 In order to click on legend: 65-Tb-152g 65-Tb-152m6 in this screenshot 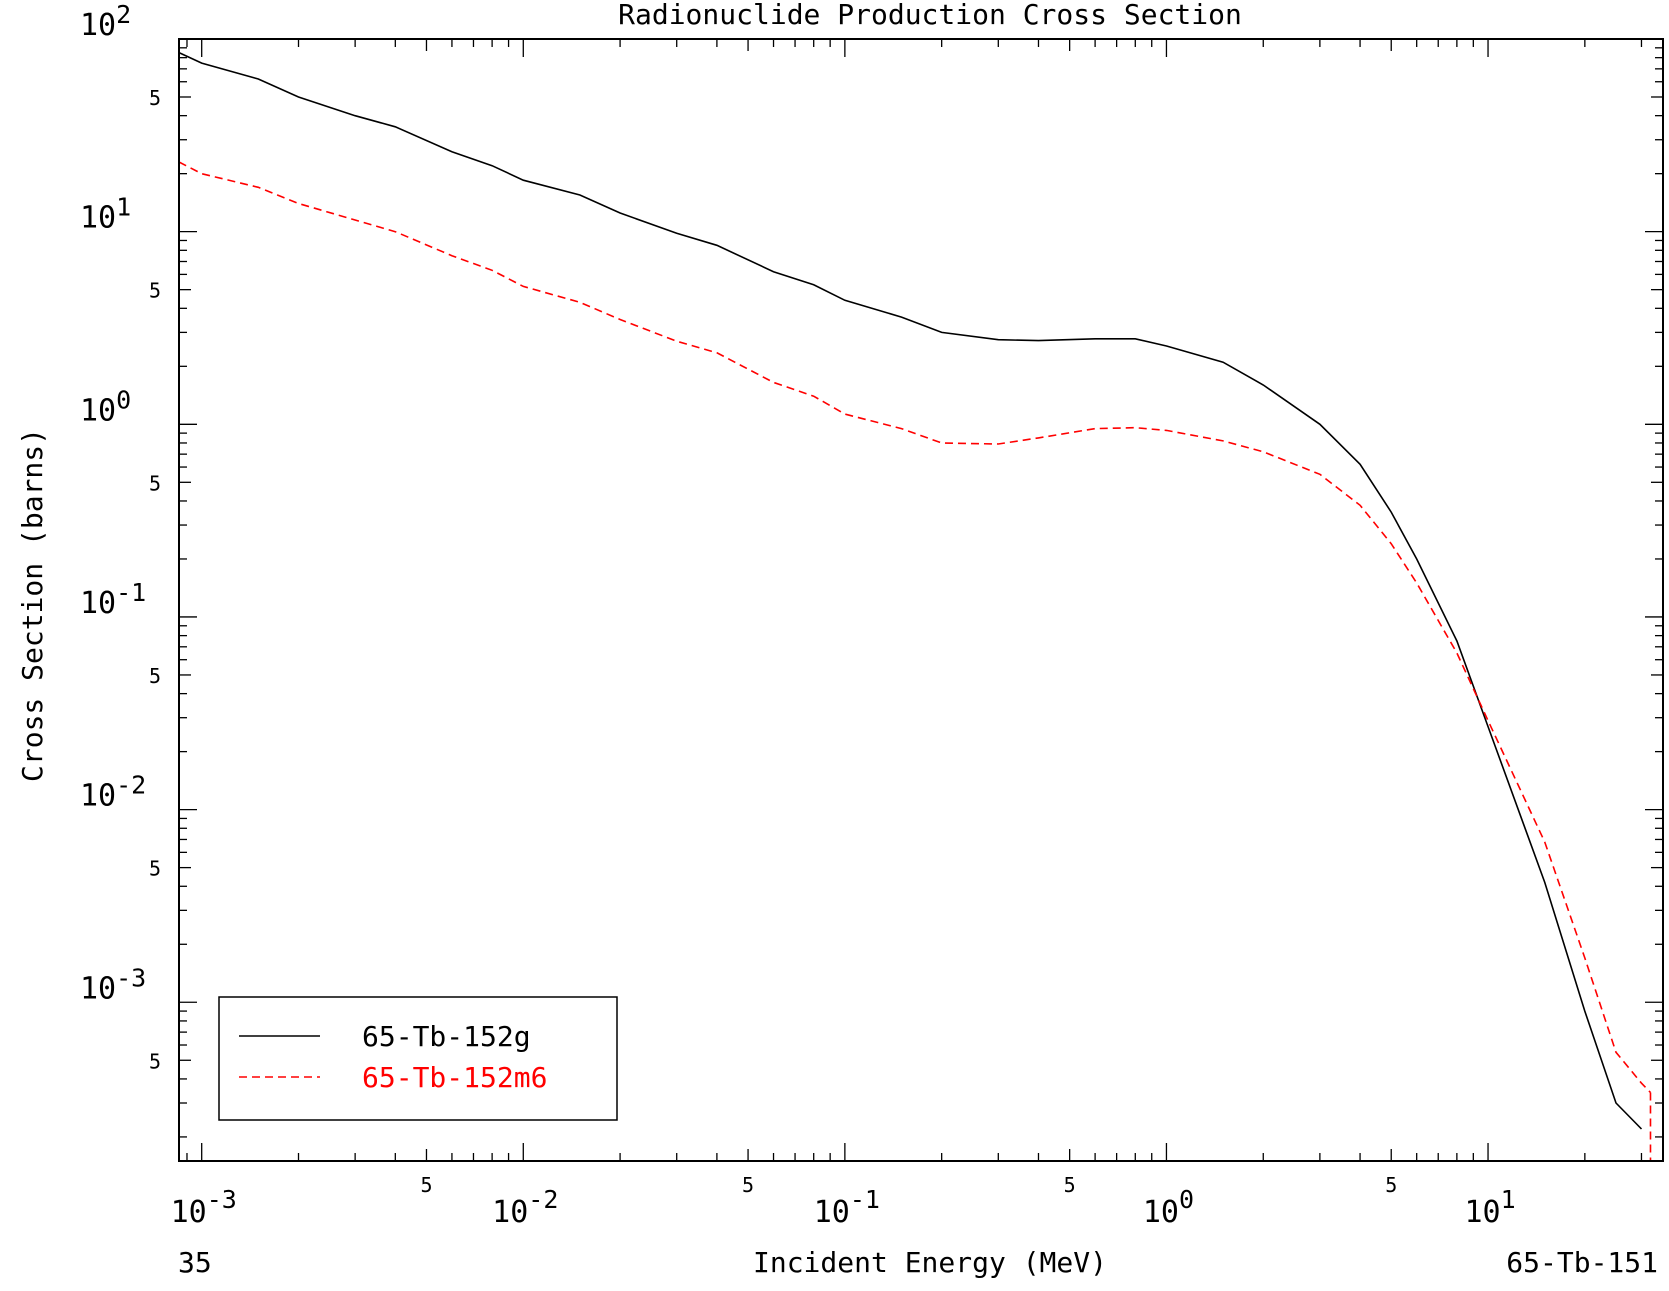, I will do `click(418, 1058)`.